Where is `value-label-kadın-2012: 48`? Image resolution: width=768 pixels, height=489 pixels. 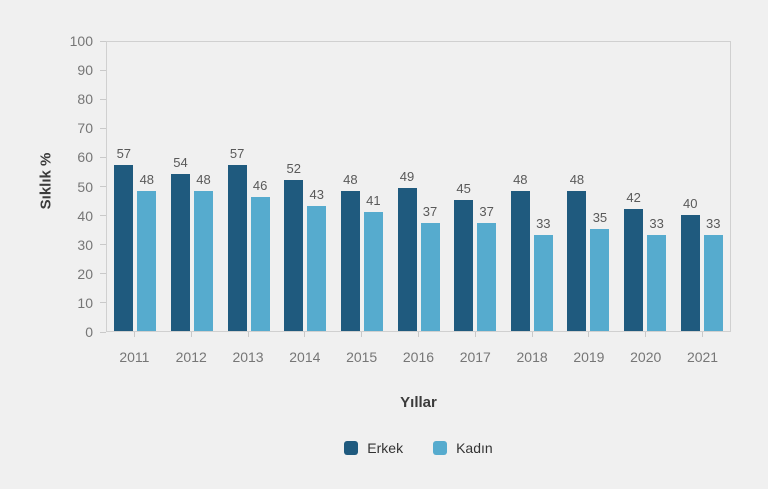 value-label-kadın-2012: 48 is located at coordinates (203, 179).